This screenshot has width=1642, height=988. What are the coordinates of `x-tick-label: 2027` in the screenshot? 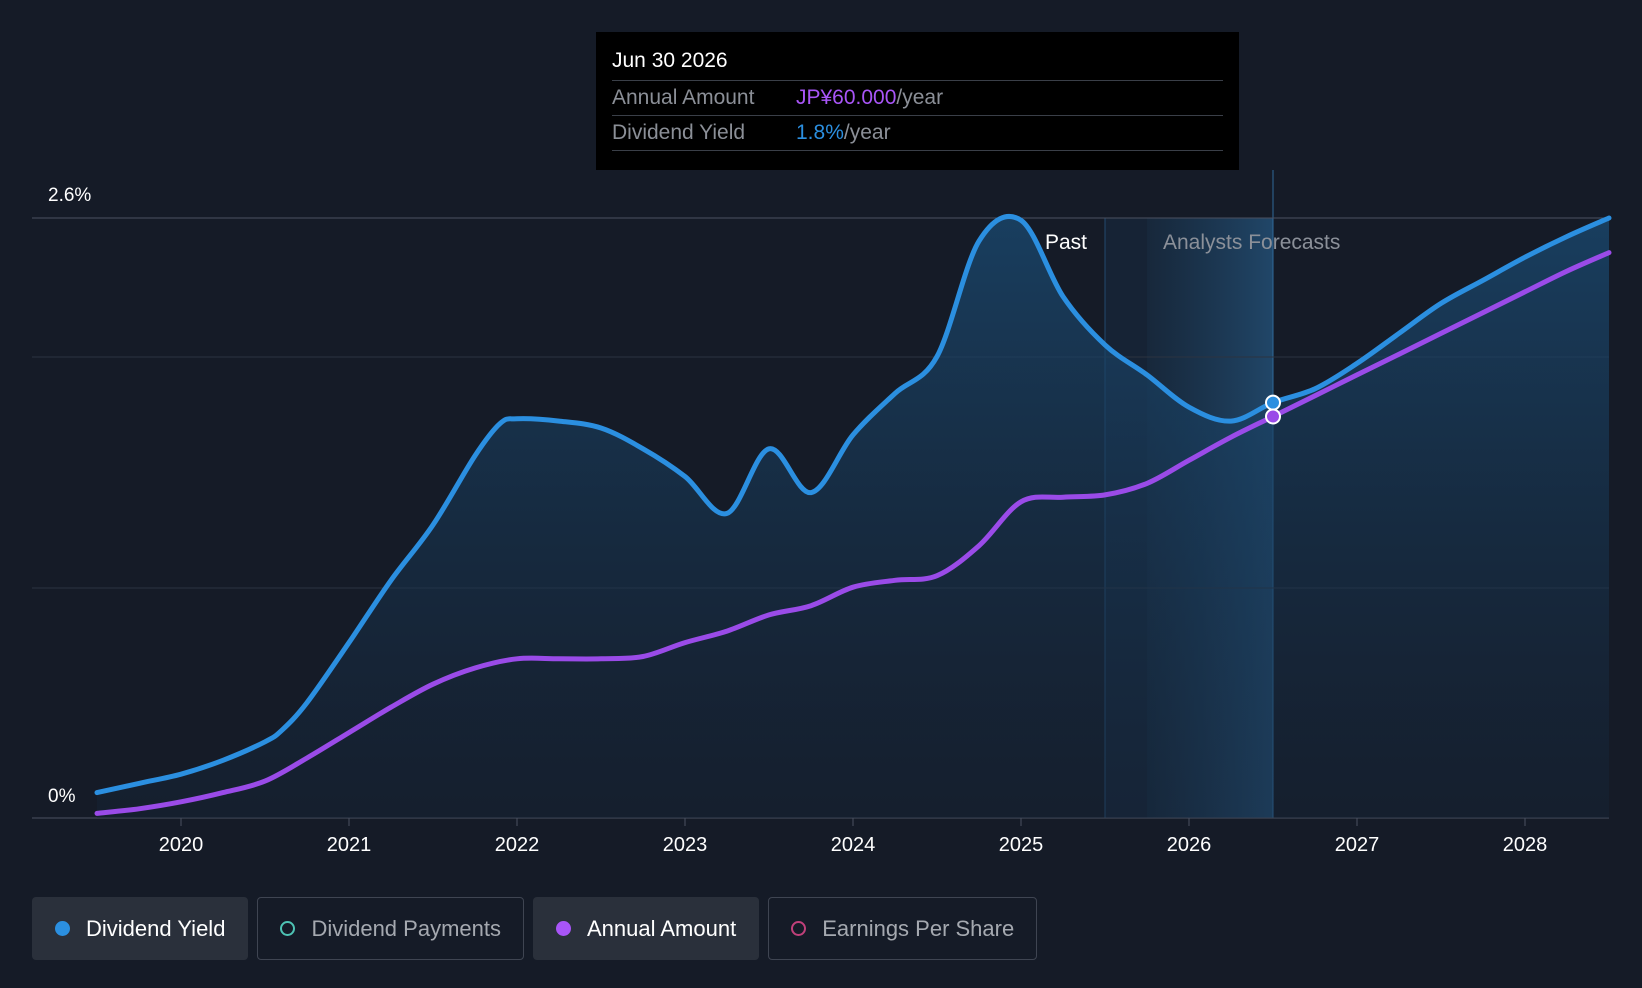 It's located at (1357, 845).